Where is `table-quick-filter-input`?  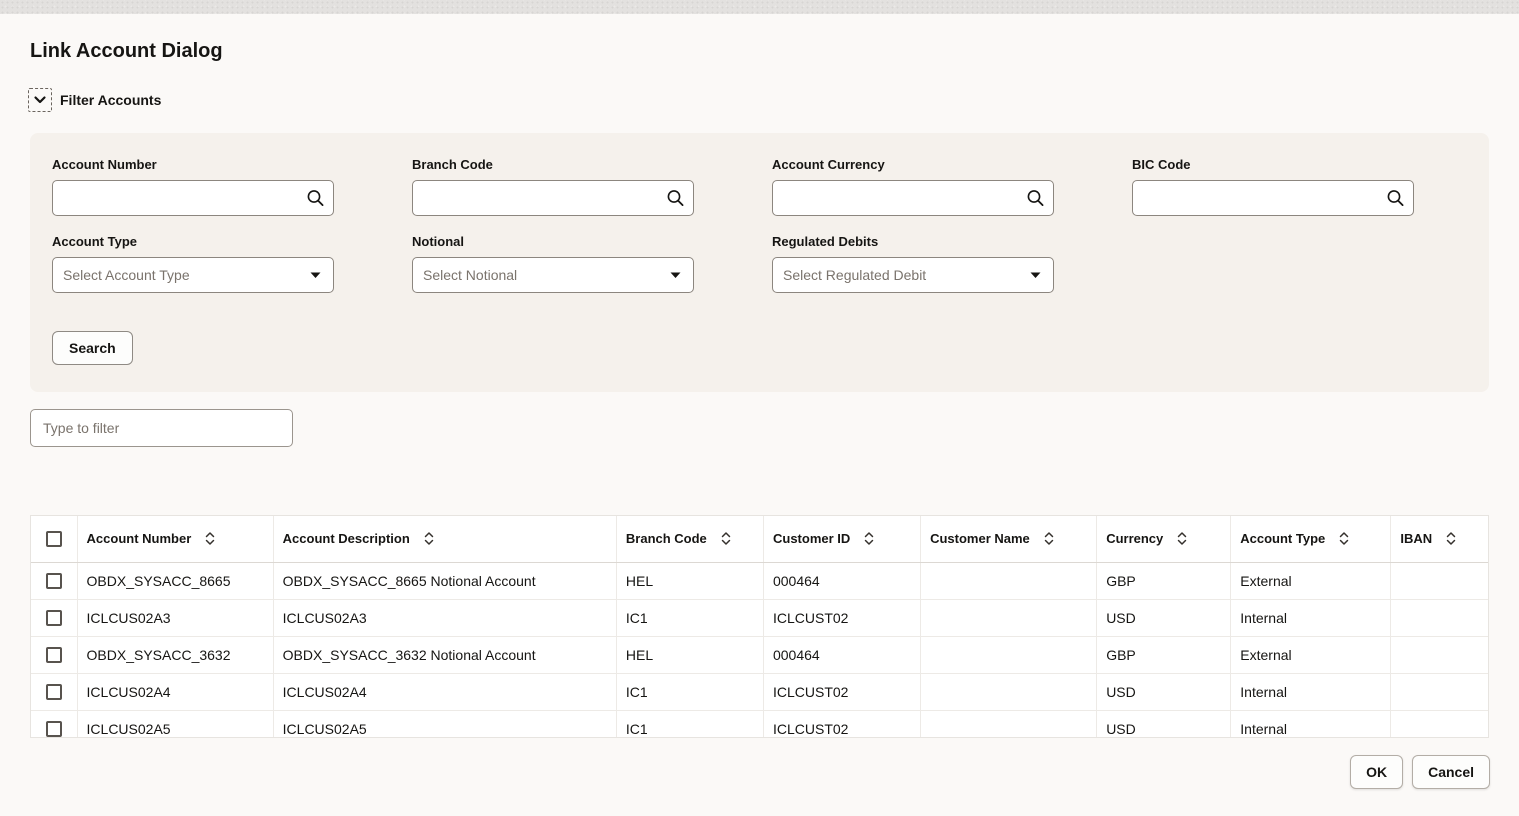
table-quick-filter-input is located at coordinates (161, 428).